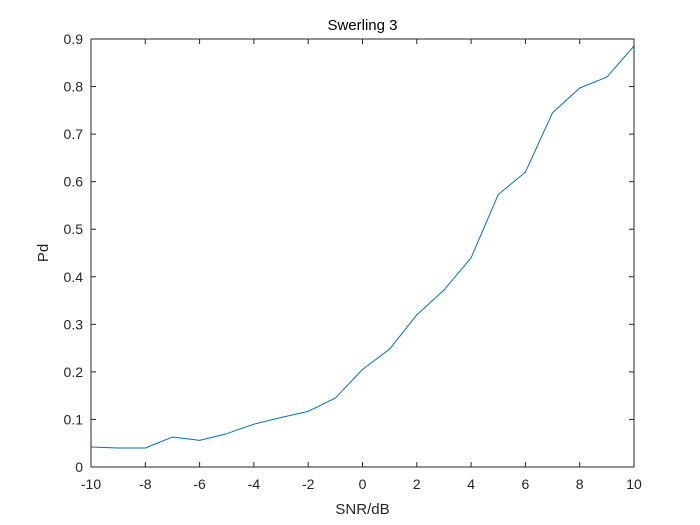 The height and width of the screenshot is (525, 700). What do you see at coordinates (471, 484) in the screenshot?
I see `x-tick-label: 4` at bounding box center [471, 484].